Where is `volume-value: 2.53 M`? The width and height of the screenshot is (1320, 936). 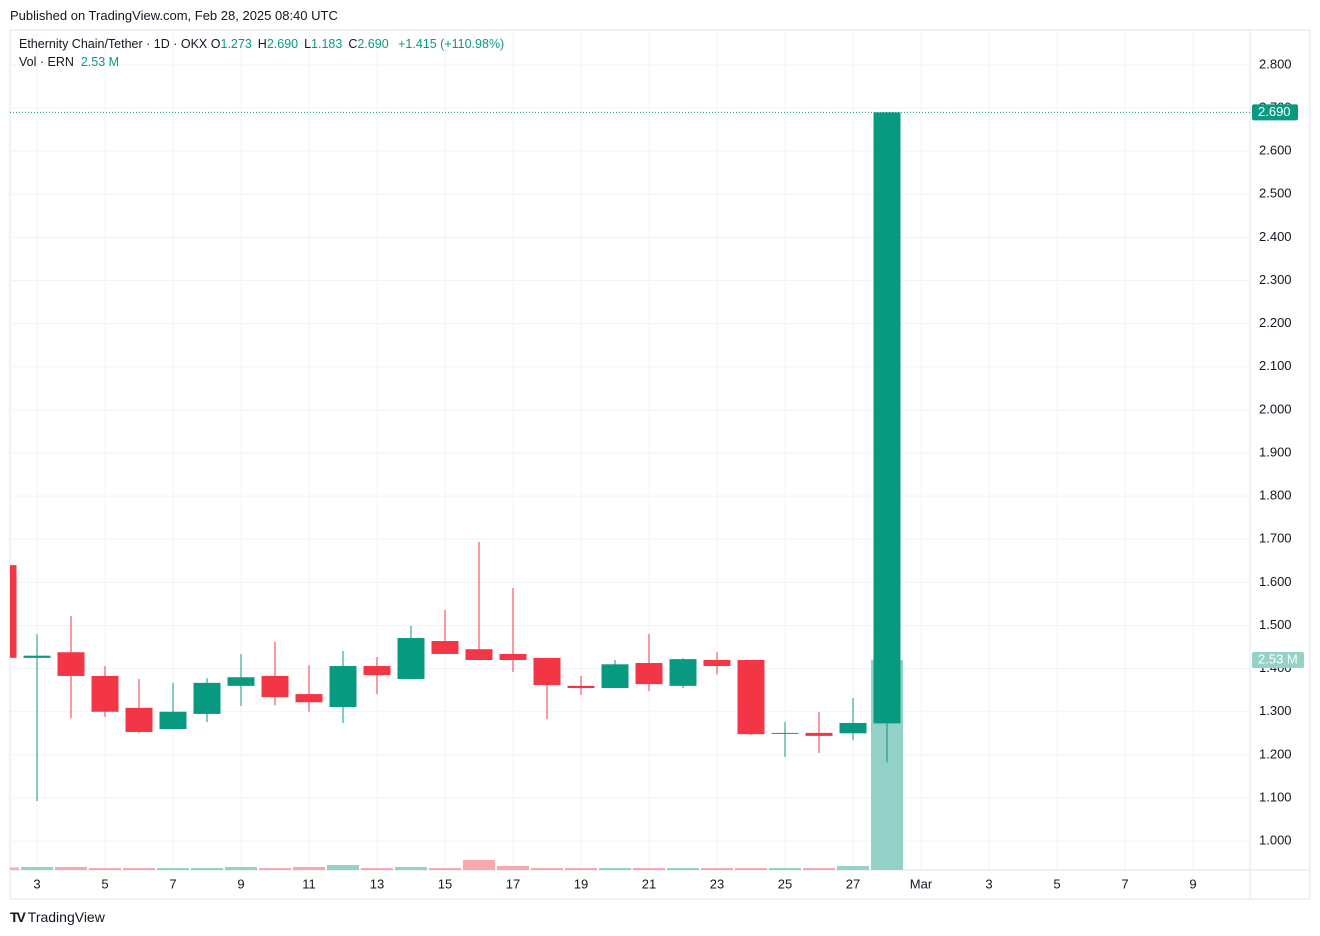 volume-value: 2.53 M is located at coordinates (100, 62).